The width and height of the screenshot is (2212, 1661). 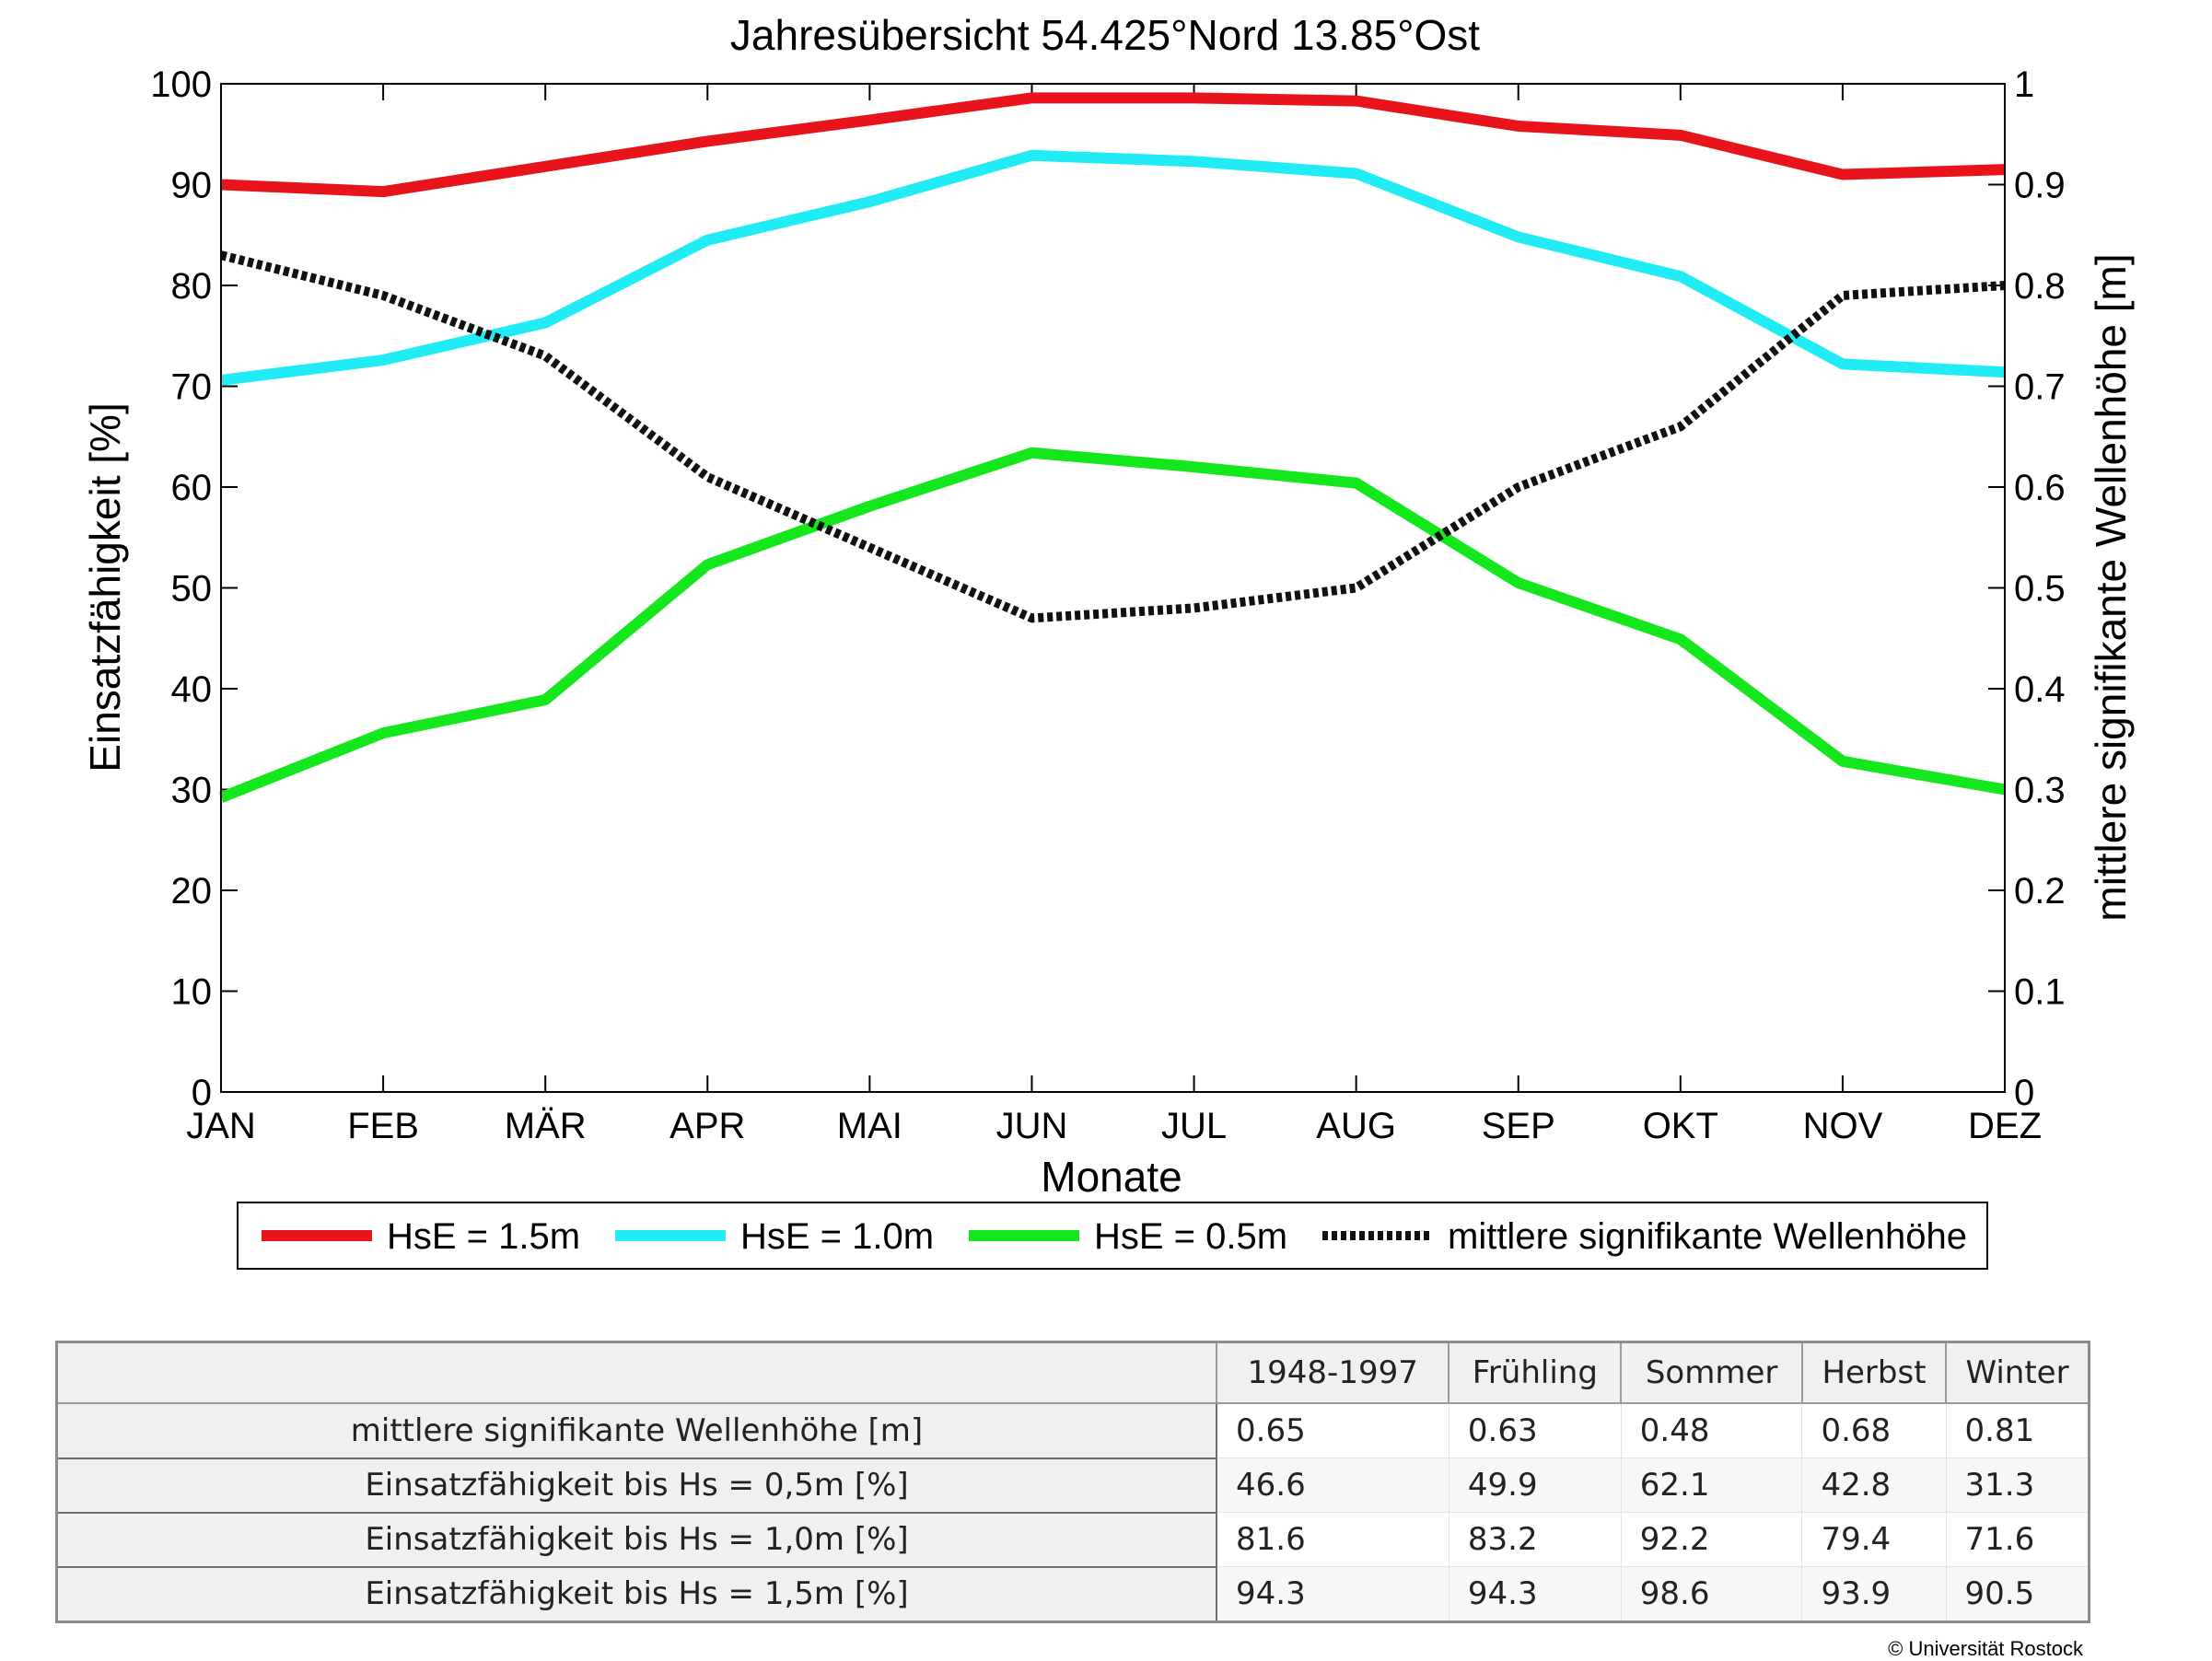 What do you see at coordinates (2018, 1594) in the screenshot?
I see `cell-winter: 90.5` at bounding box center [2018, 1594].